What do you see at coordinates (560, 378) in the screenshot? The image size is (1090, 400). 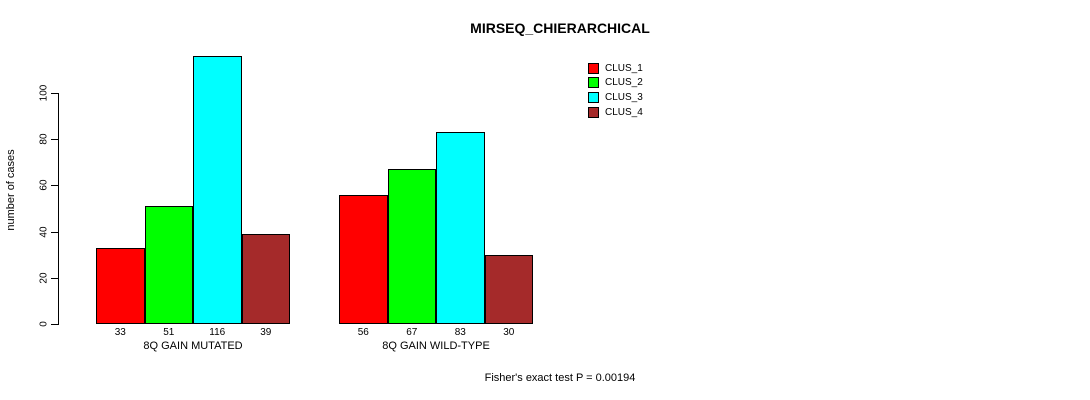 I see `p-value-annotation: Fisher's exact test P = 0.00194` at bounding box center [560, 378].